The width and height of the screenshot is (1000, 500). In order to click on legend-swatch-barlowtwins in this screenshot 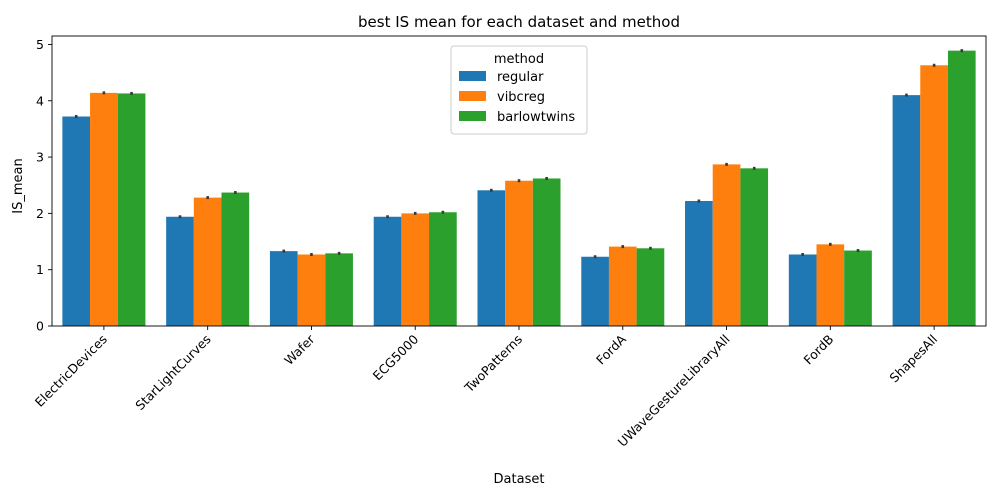, I will do `click(472, 116)`.